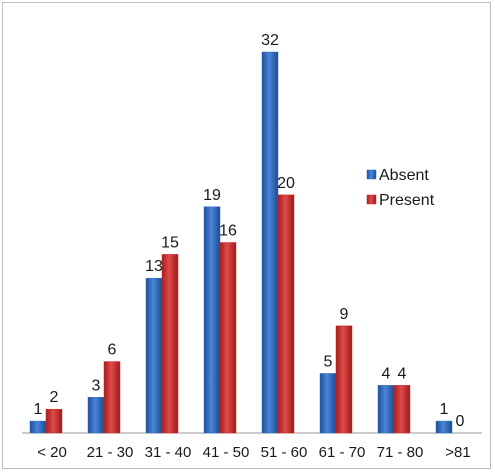  What do you see at coordinates (328, 361) in the screenshot?
I see `value-label-absent-6: 5` at bounding box center [328, 361].